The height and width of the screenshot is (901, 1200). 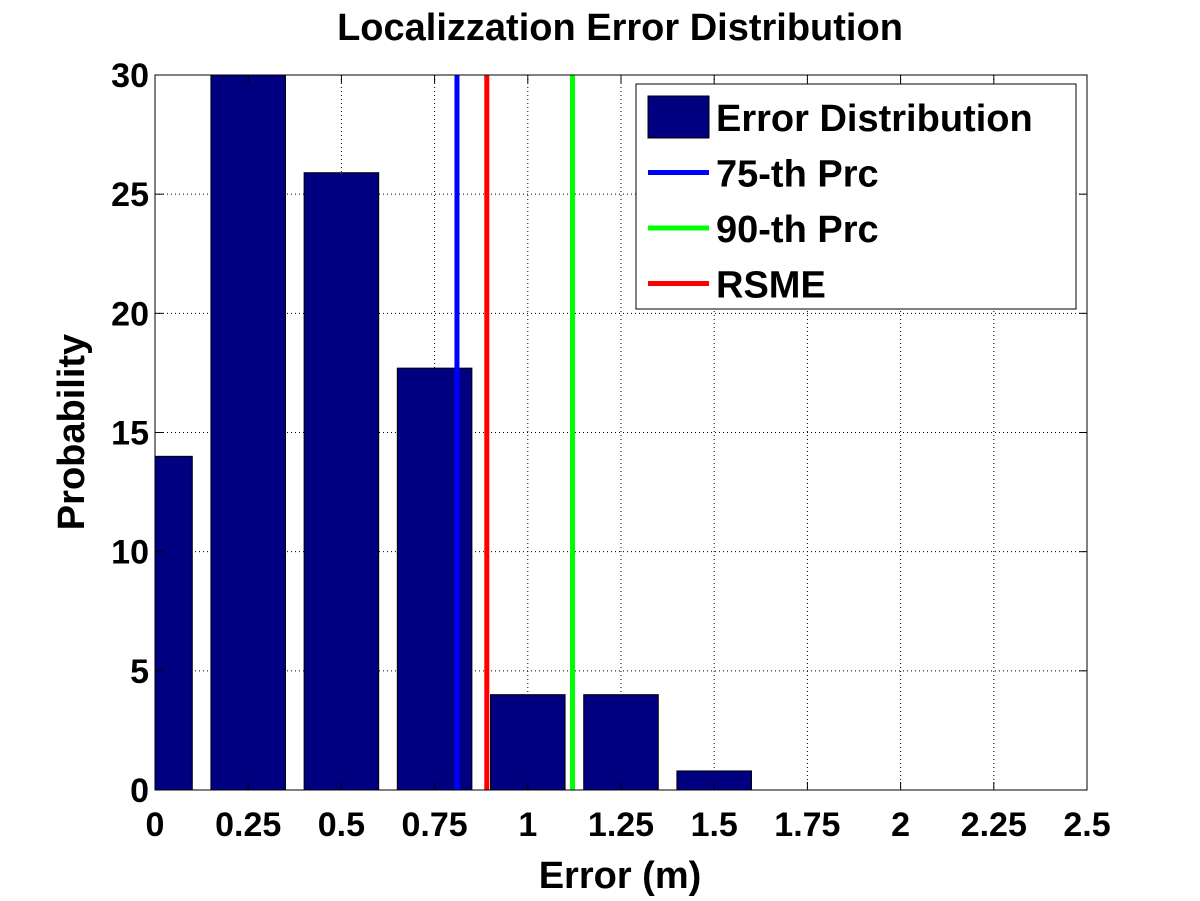 I want to click on y-tick-label: 10, so click(x=130, y=553).